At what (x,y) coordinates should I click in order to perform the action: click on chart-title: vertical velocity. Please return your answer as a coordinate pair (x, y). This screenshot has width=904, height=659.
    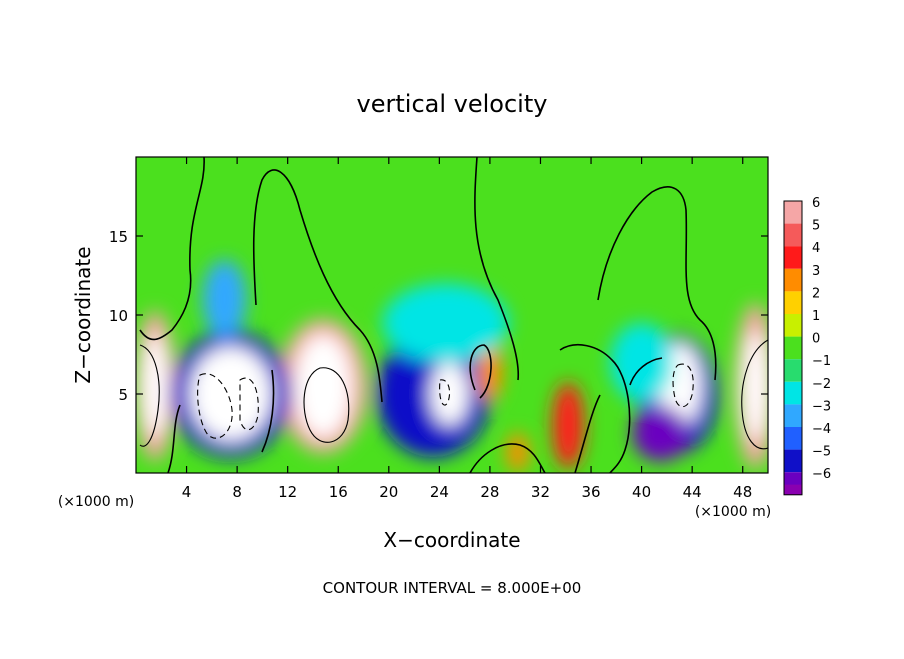
    Looking at the image, I should click on (452, 104).